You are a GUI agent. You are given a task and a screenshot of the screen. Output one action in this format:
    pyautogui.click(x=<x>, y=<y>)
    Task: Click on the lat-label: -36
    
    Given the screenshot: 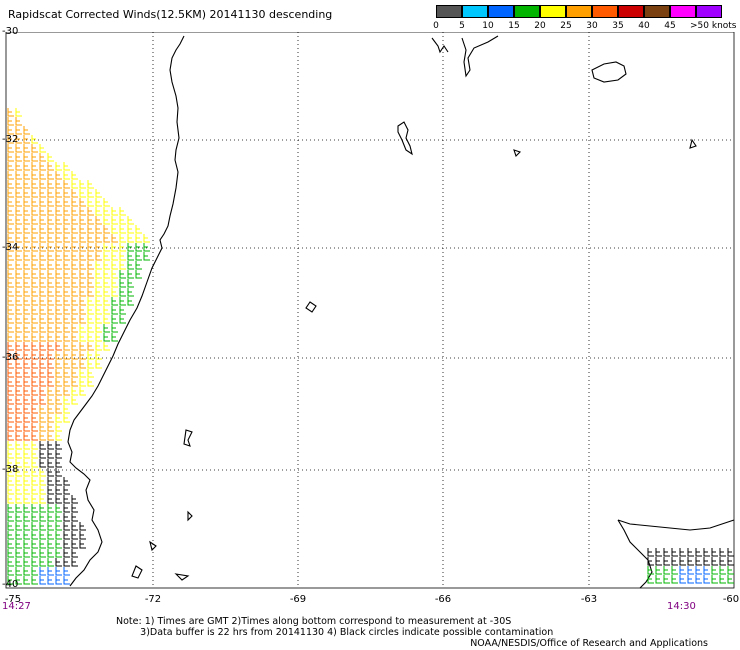 What is the action you would take?
    pyautogui.click(x=10, y=357)
    